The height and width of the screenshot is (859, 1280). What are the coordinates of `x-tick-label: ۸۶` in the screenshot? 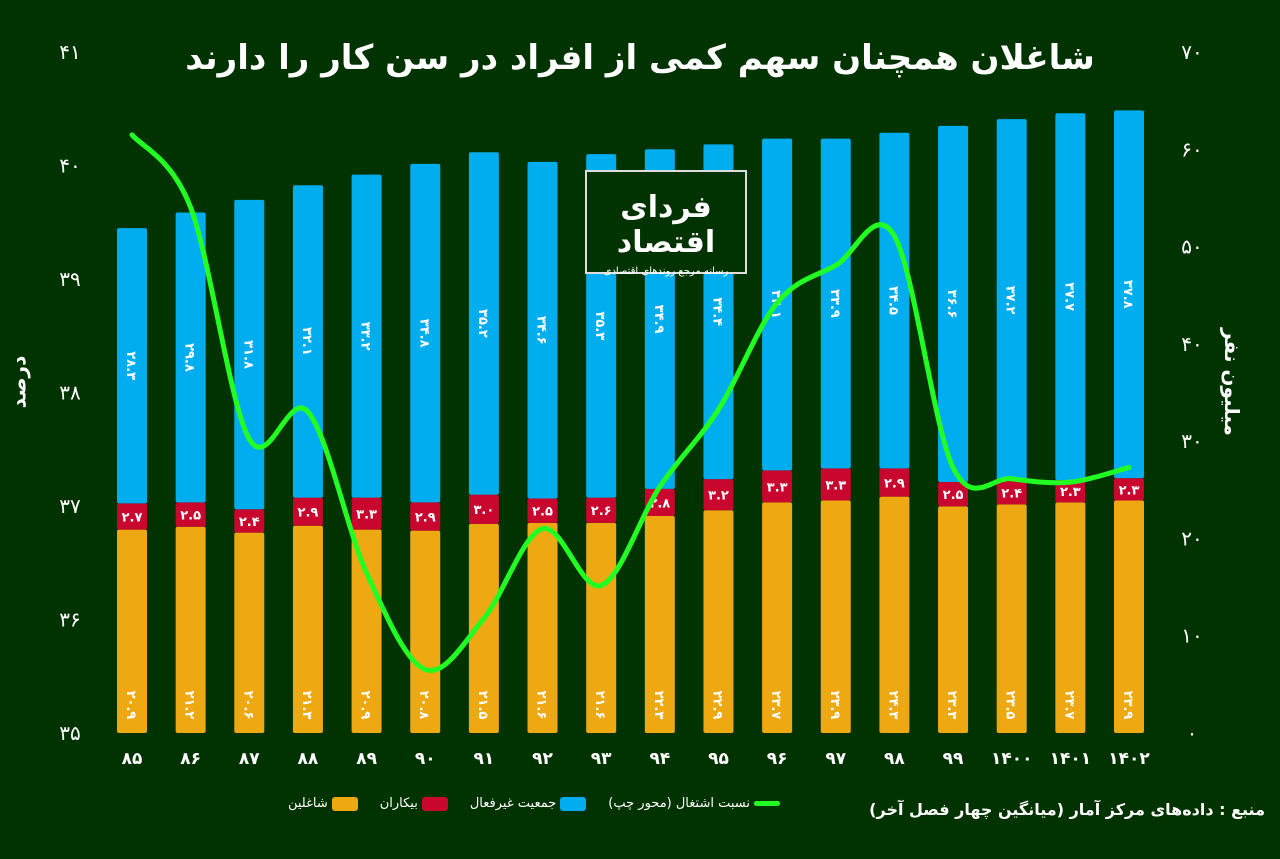 It's located at (190, 759).